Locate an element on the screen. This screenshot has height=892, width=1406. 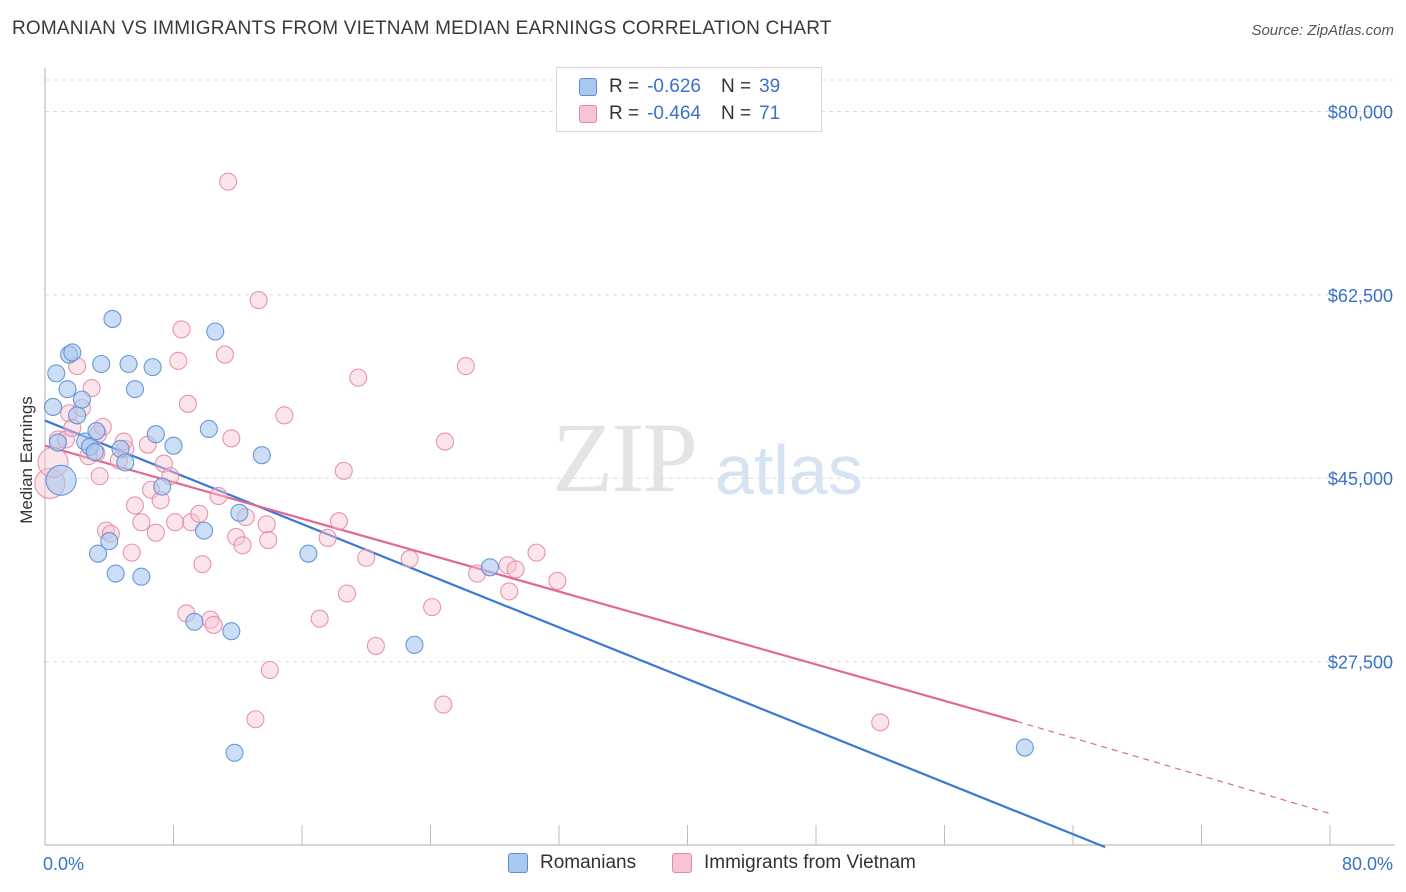
legend-swatch-vietnam is located at coordinates (588, 114).